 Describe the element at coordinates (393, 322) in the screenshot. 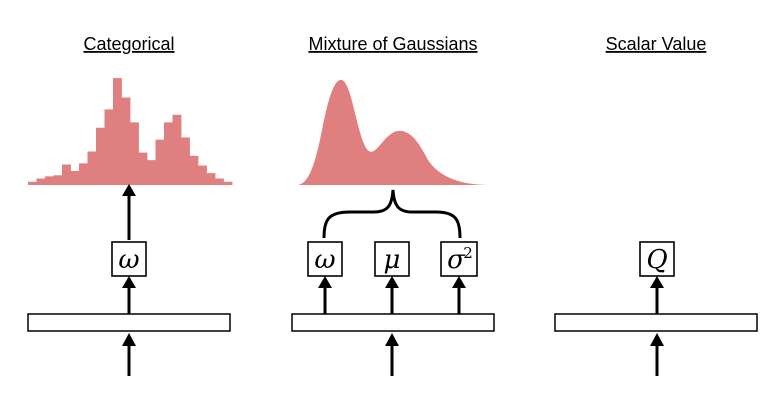

I see `mixture-network-layer` at that location.